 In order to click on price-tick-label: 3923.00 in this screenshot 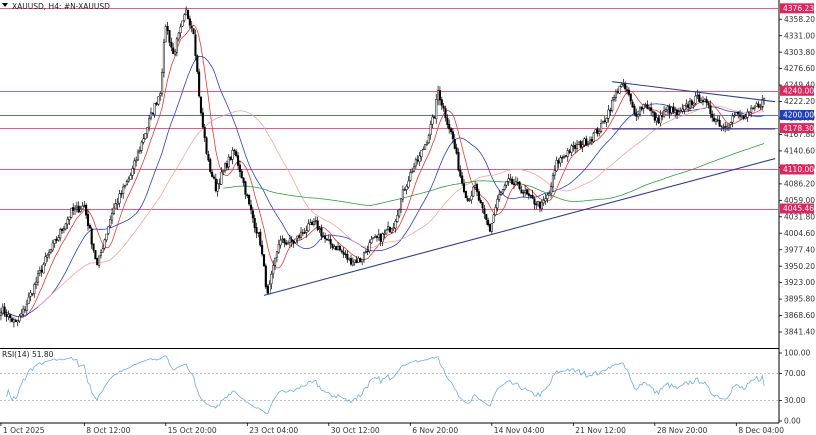, I will do `click(799, 282)`.